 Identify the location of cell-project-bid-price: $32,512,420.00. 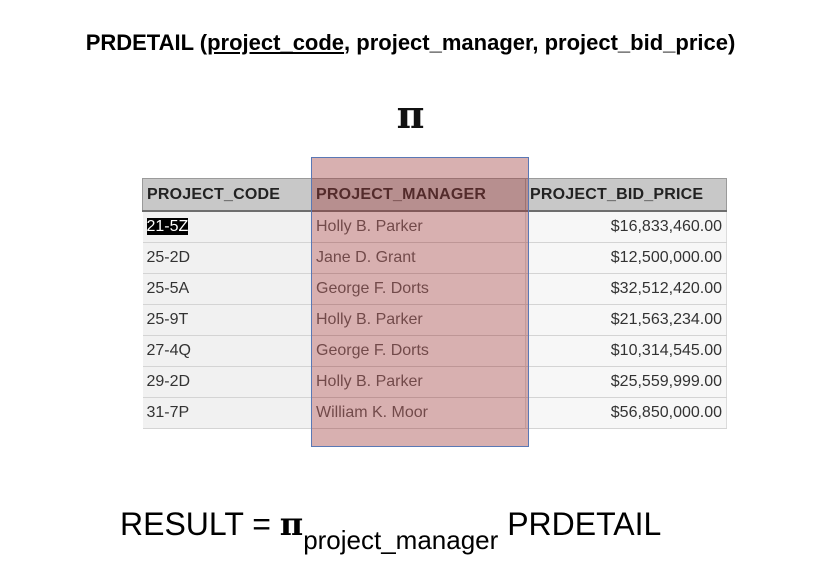
(626, 289).